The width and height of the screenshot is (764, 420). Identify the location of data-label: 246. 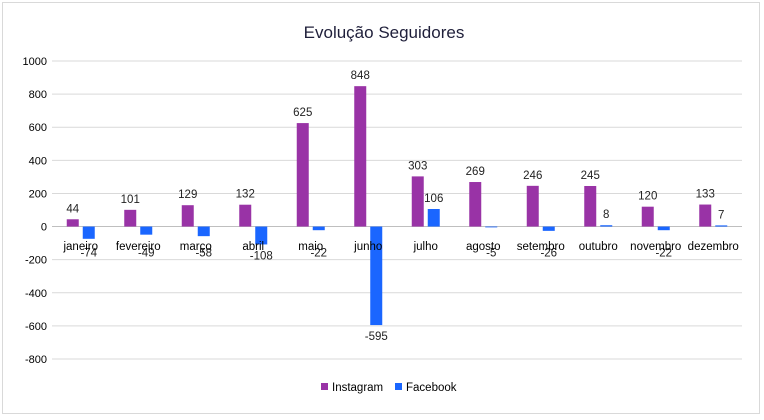
(532, 176).